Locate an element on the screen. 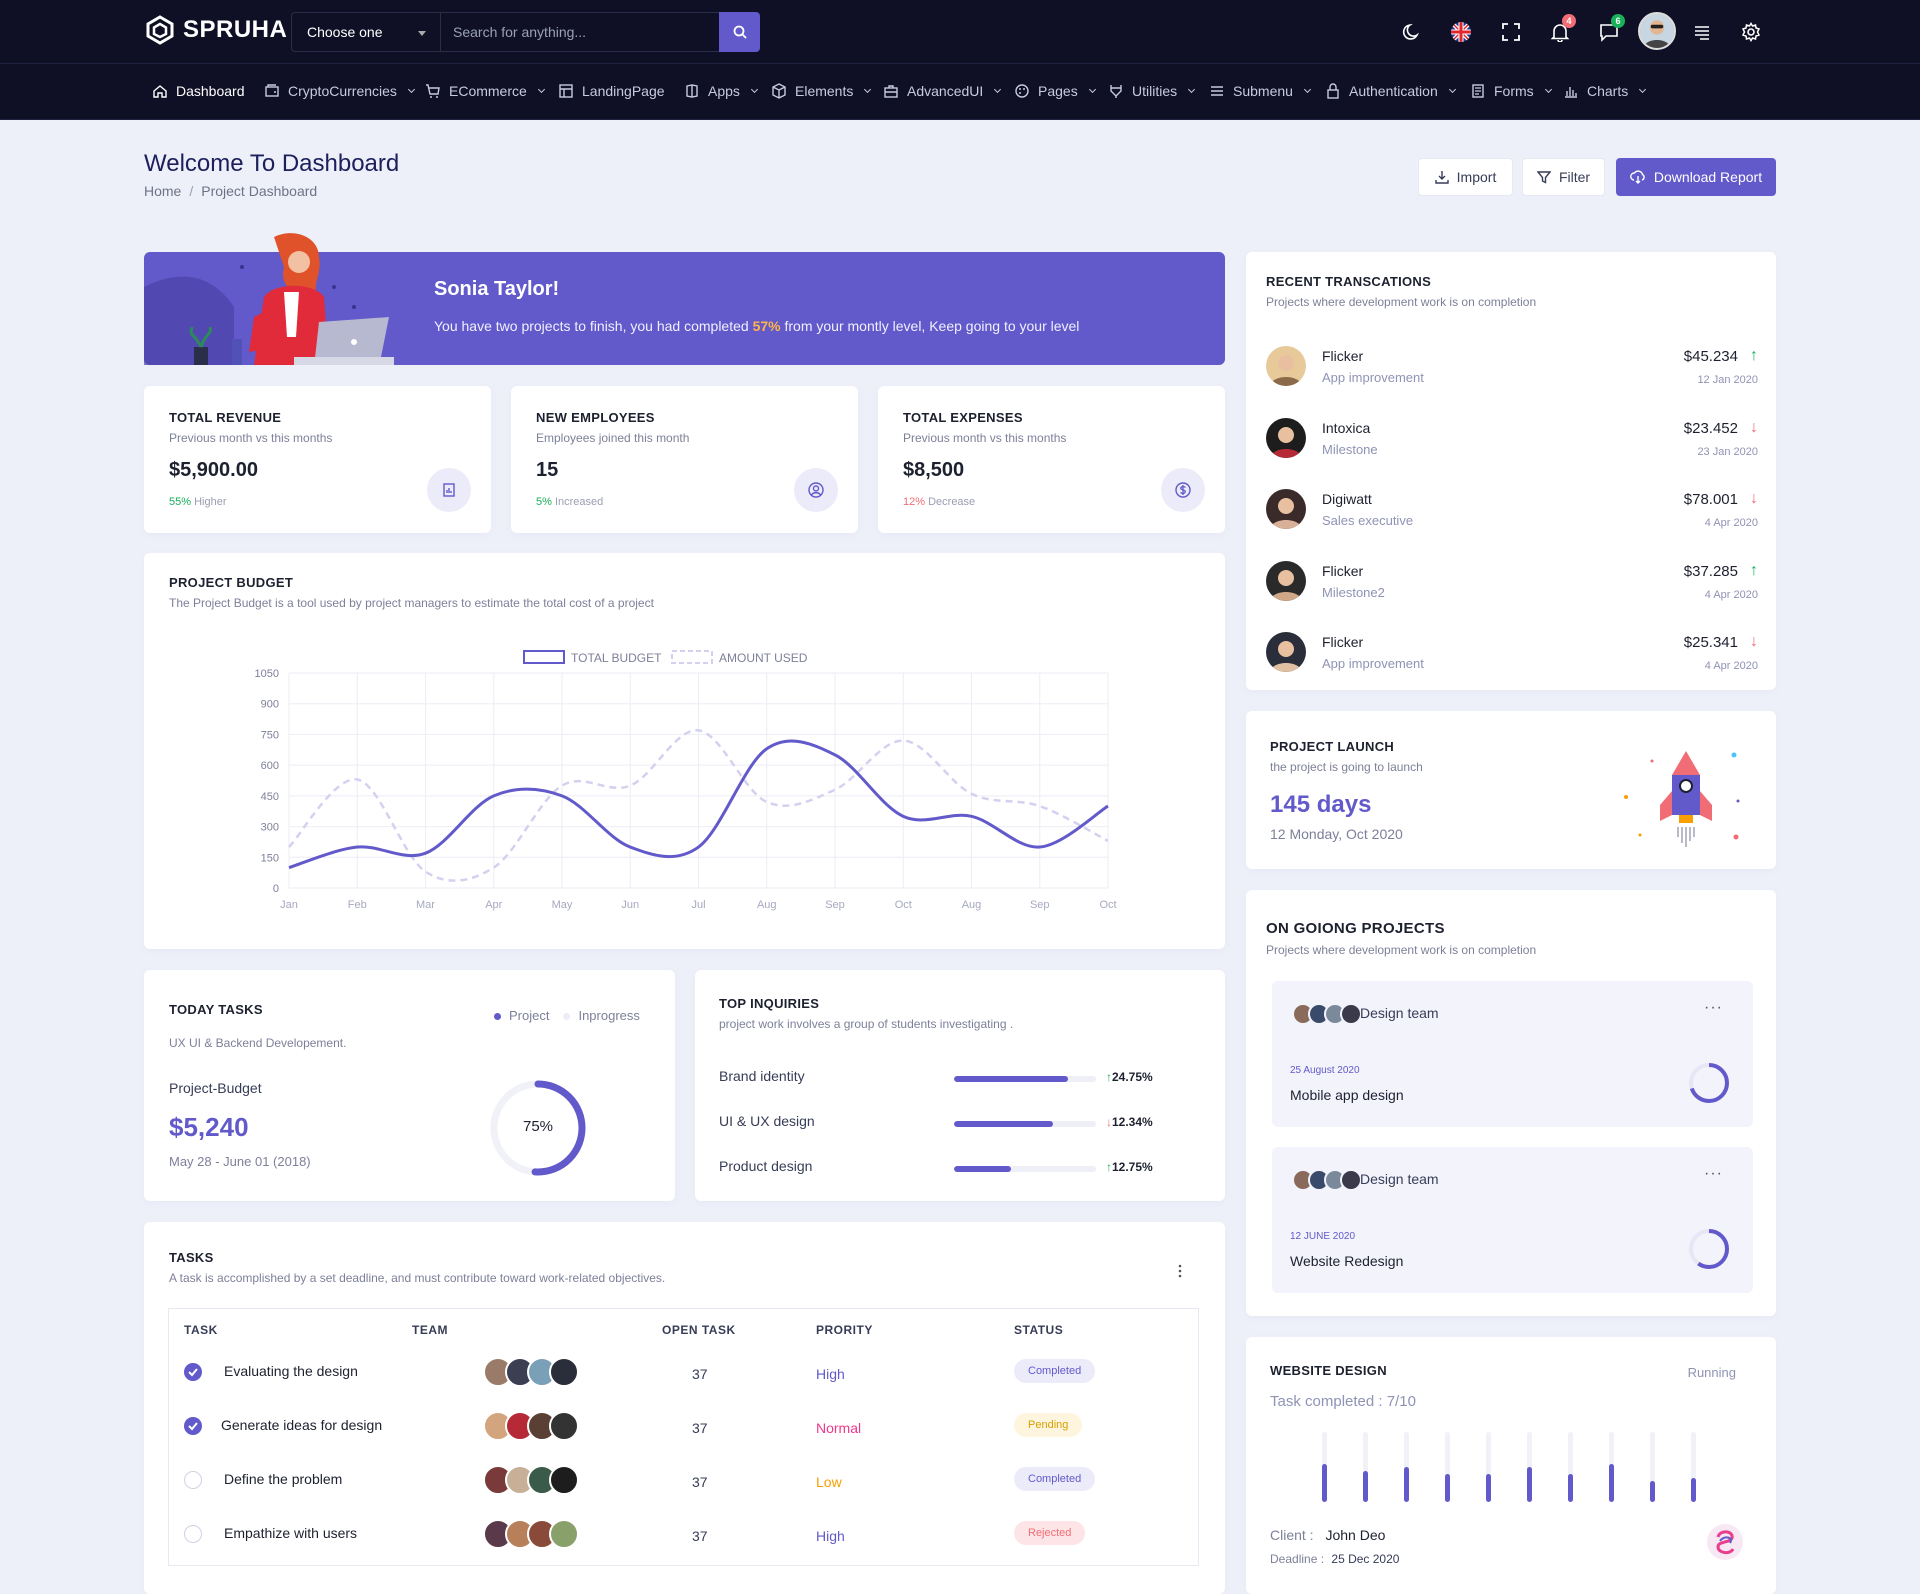 Image resolution: width=1920 pixels, height=1594 pixels. import-button: Import is located at coordinates (1465, 177).